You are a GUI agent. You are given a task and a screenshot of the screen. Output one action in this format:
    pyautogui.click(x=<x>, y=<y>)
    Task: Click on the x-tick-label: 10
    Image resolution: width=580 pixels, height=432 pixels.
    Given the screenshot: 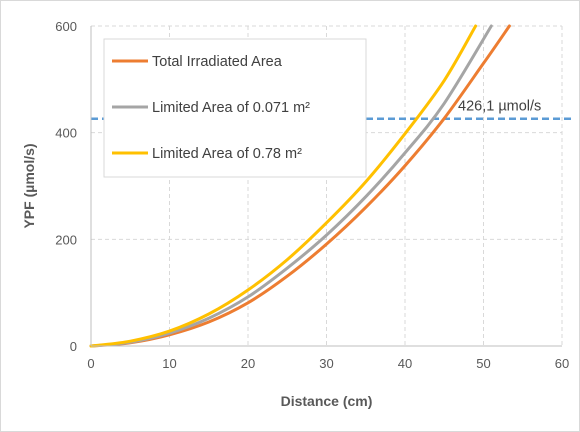 What is the action you would take?
    pyautogui.click(x=169, y=363)
    